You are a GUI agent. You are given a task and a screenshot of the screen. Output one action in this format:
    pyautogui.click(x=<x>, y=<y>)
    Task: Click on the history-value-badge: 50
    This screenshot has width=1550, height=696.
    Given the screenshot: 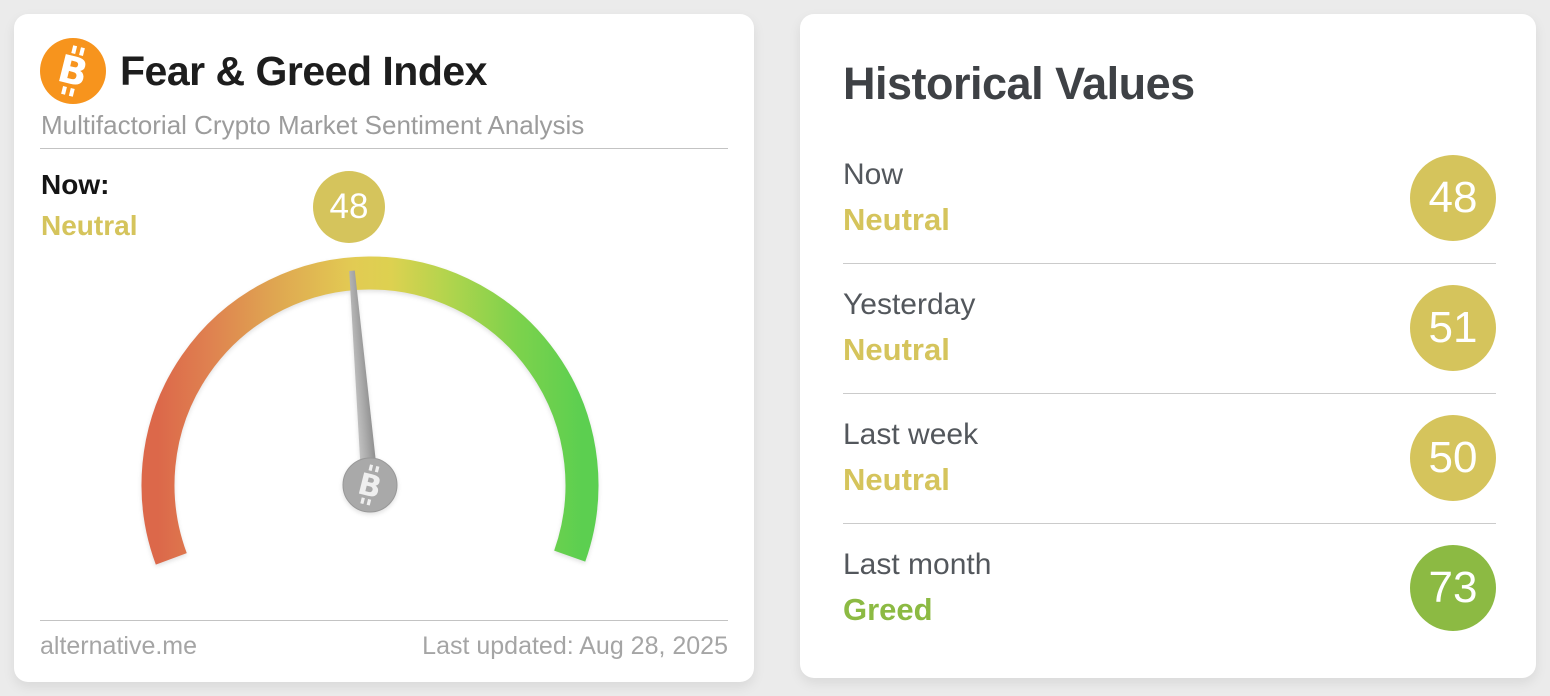 What is the action you would take?
    pyautogui.click(x=1453, y=458)
    